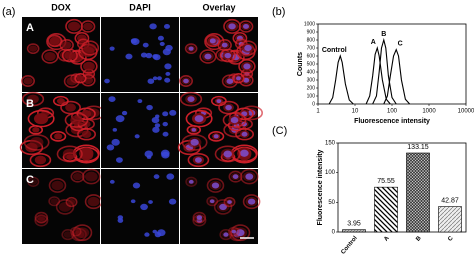 The width and height of the screenshot is (474, 258). What do you see at coordinates (61, 7) in the screenshot?
I see `column-header: DOX` at bounding box center [61, 7].